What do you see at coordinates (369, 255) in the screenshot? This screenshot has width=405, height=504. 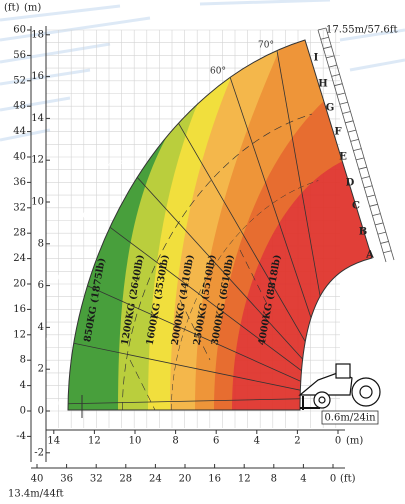 I see `extension-mark: A` at bounding box center [369, 255].